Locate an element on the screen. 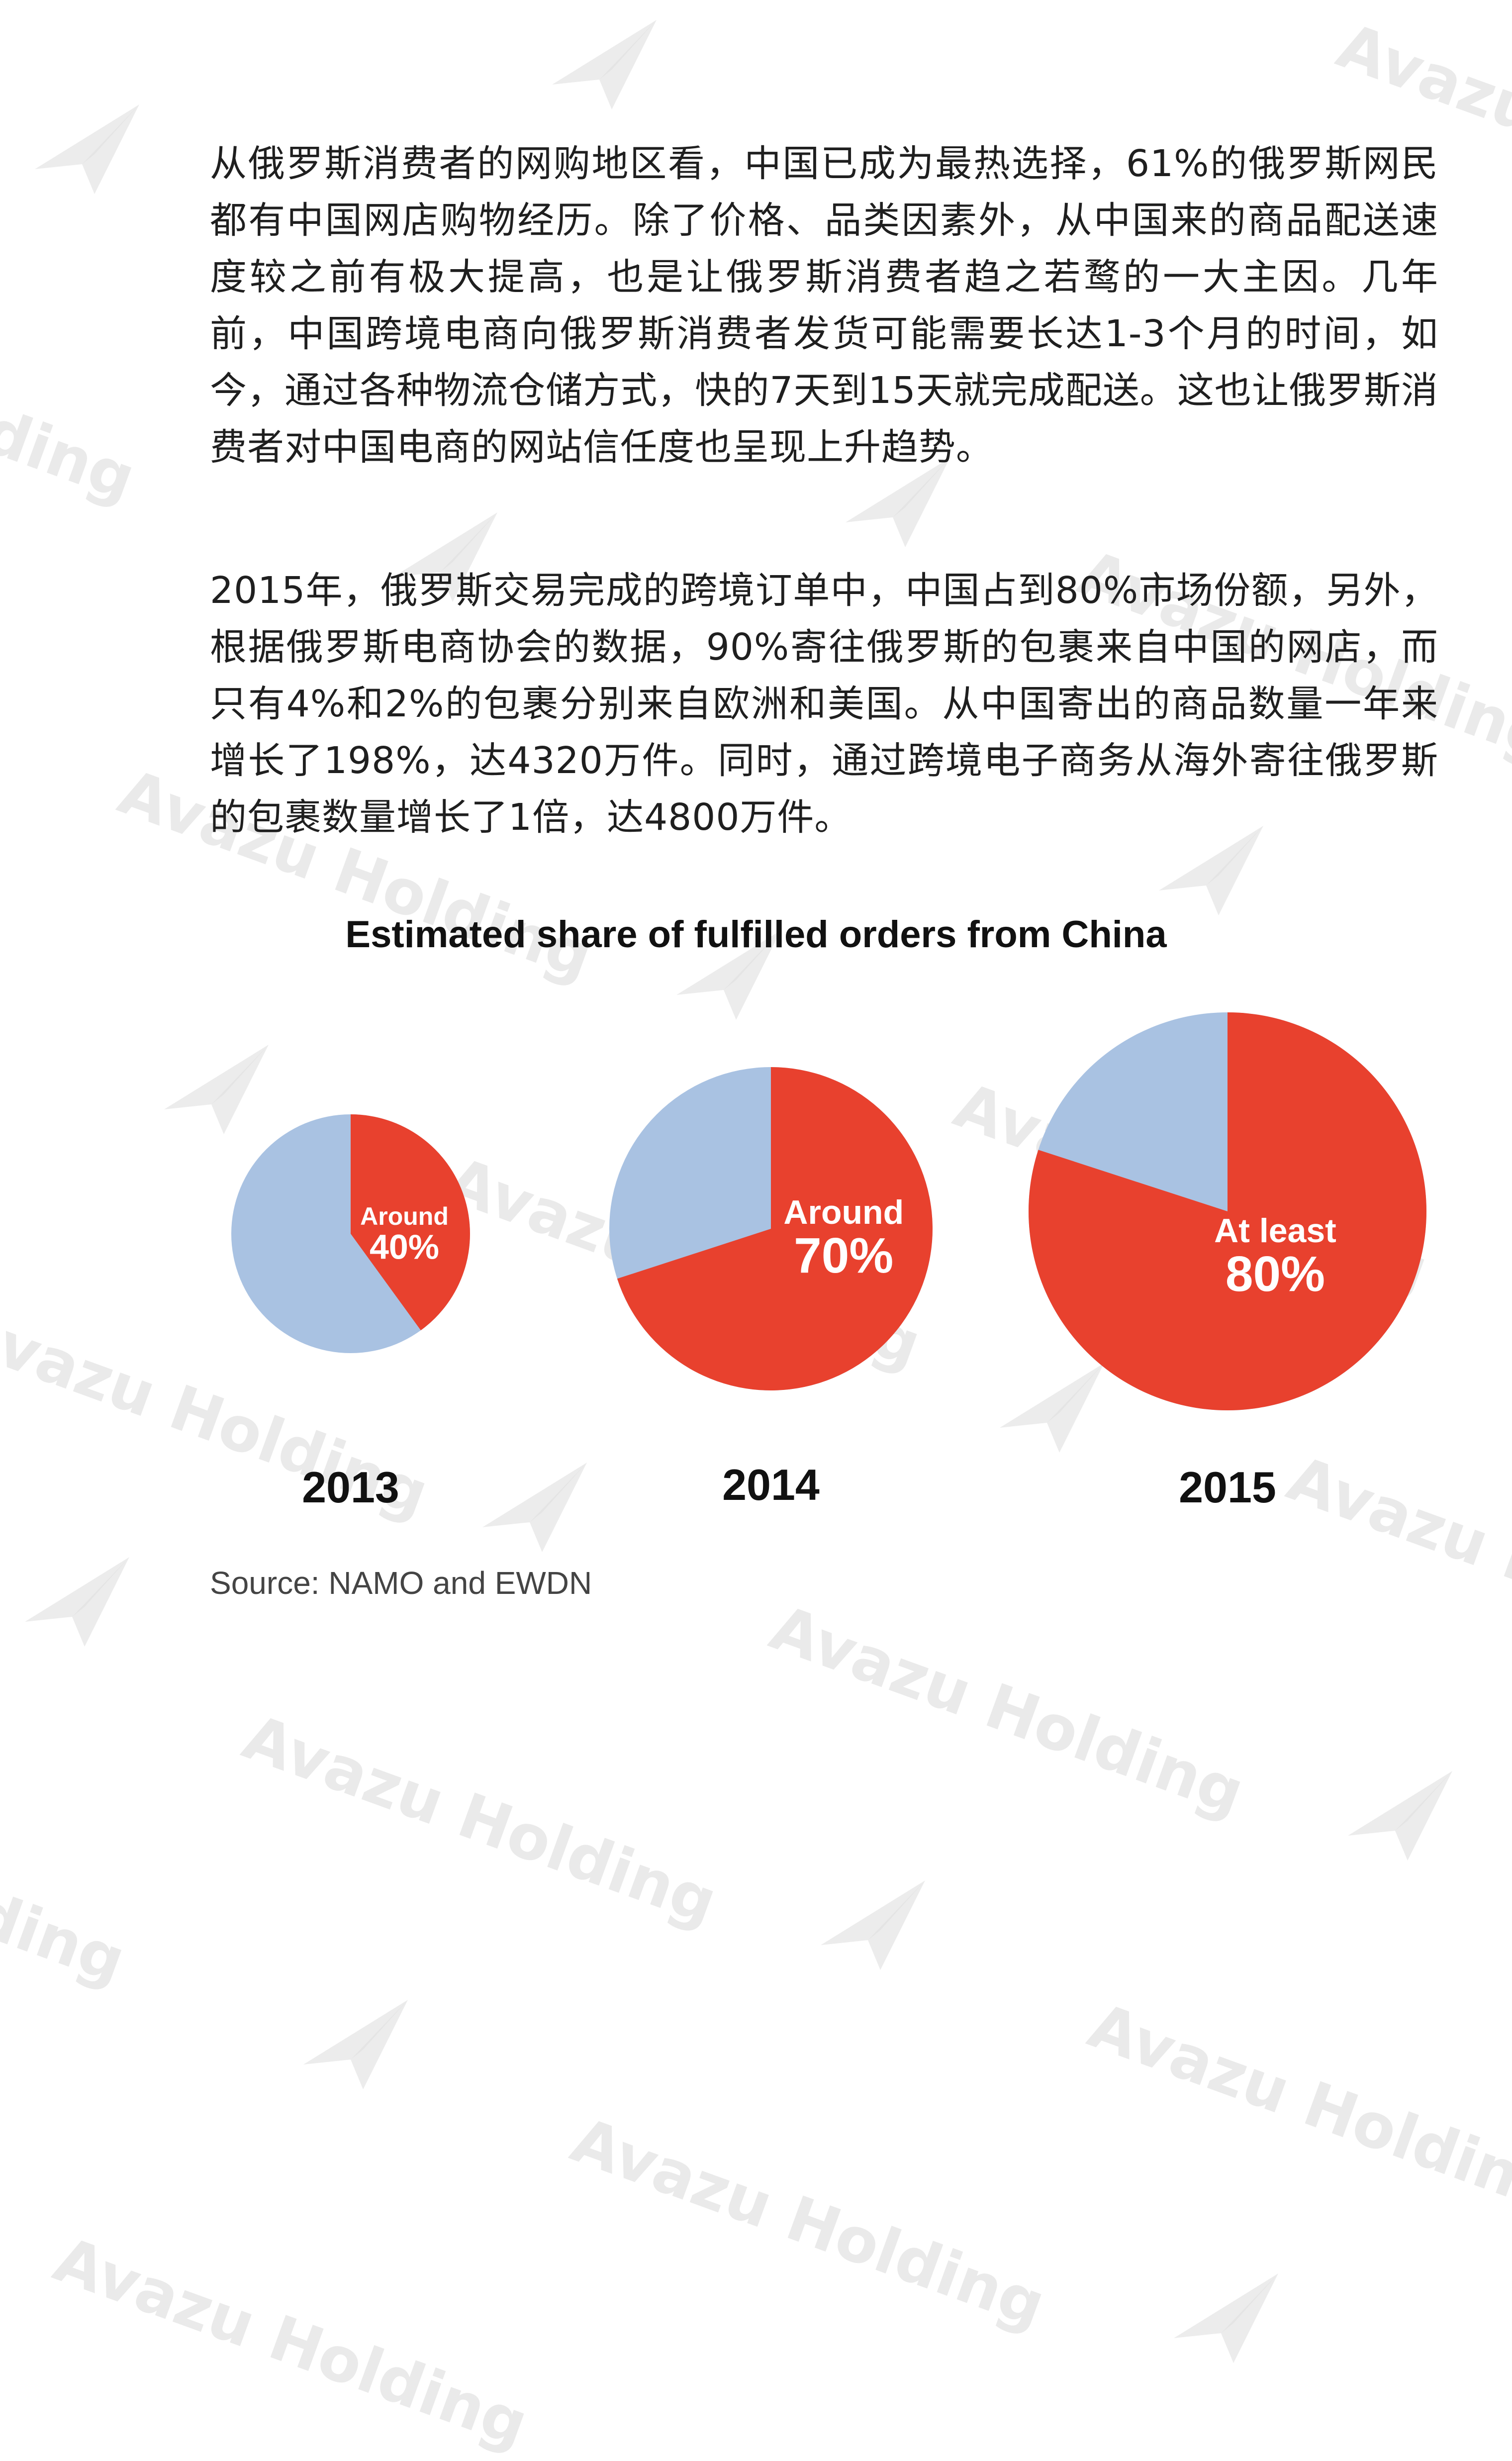  slice-label-qualifier-2014: Around is located at coordinates (844, 1212).